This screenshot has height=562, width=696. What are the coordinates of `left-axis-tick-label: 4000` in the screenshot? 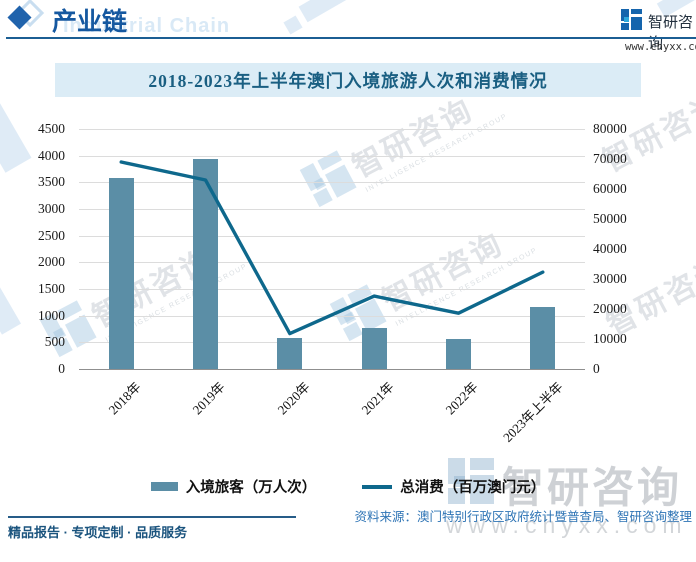 It's located at (51, 155).